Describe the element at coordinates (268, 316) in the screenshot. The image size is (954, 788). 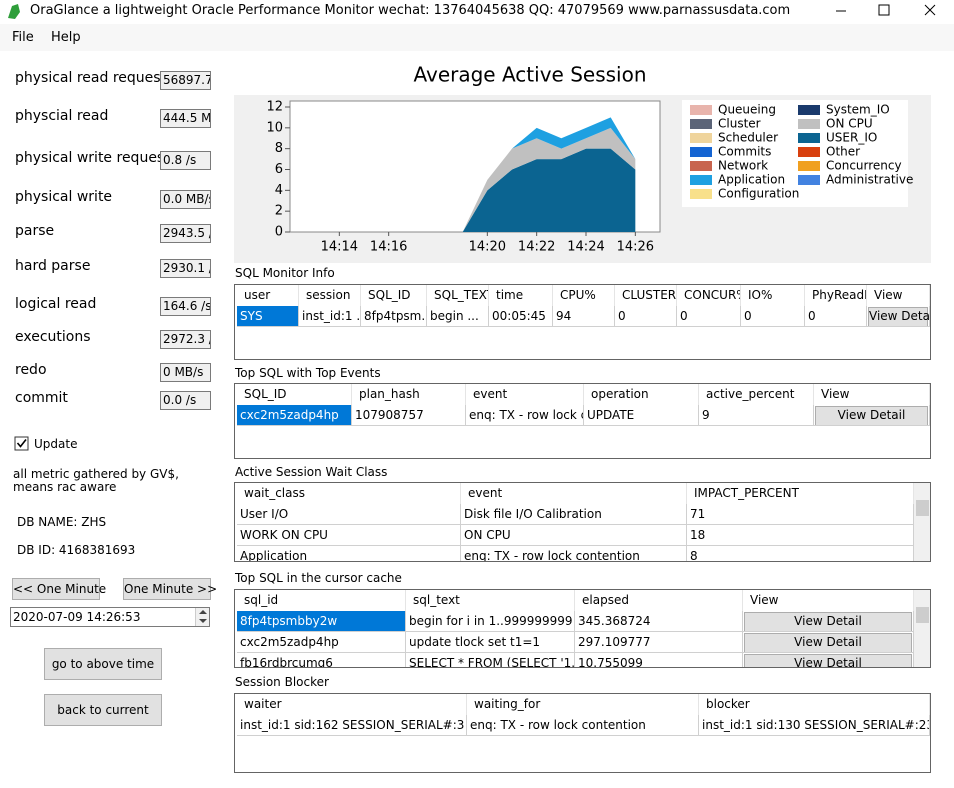
I see `grid-cell: SYS` at that location.